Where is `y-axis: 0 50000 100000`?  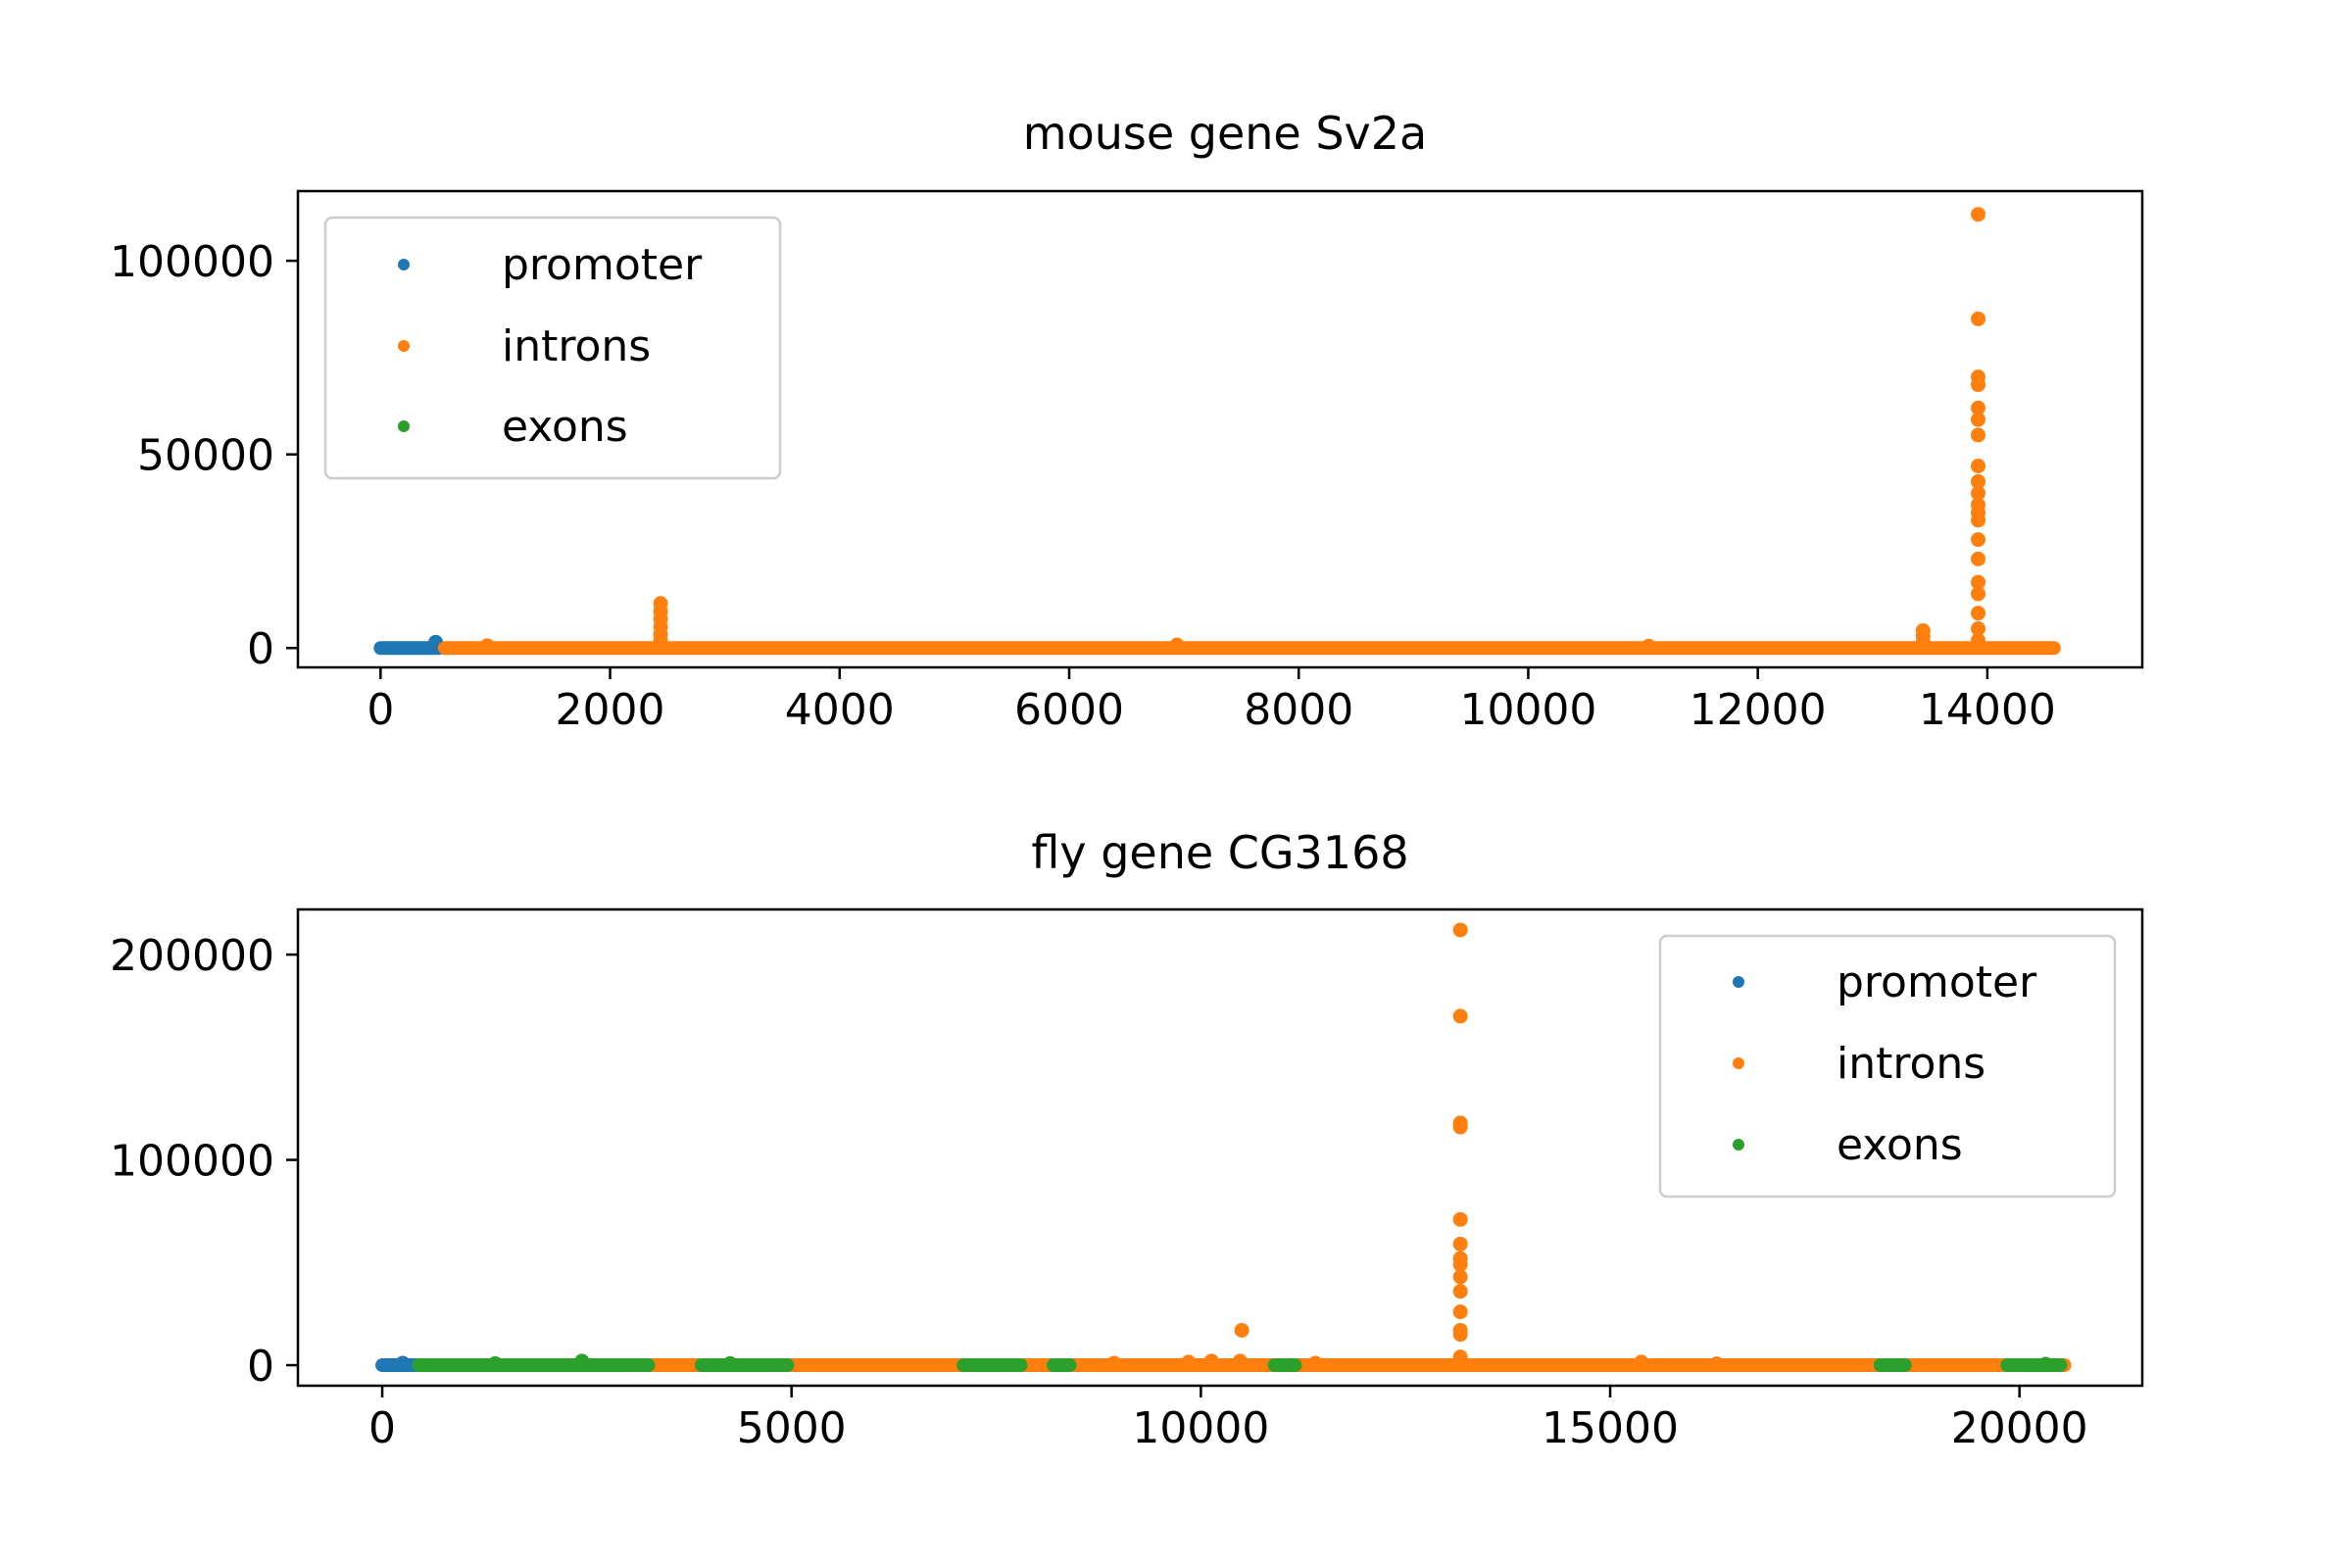 y-axis: 0 50000 100000 is located at coordinates (204, 455).